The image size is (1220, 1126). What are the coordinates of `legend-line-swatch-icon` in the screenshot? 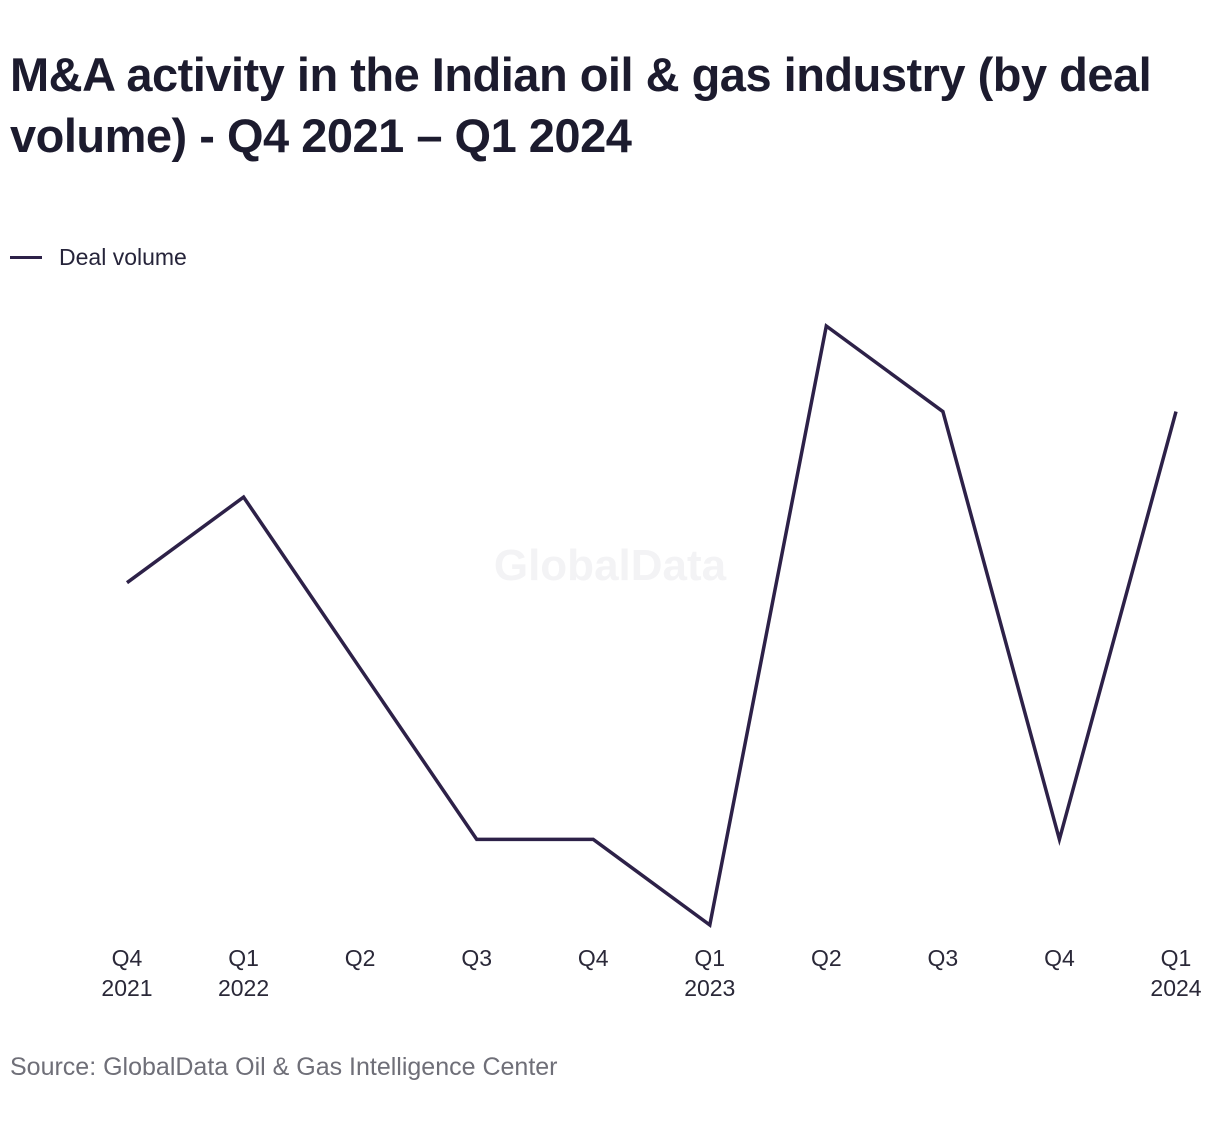 It's located at (26, 257).